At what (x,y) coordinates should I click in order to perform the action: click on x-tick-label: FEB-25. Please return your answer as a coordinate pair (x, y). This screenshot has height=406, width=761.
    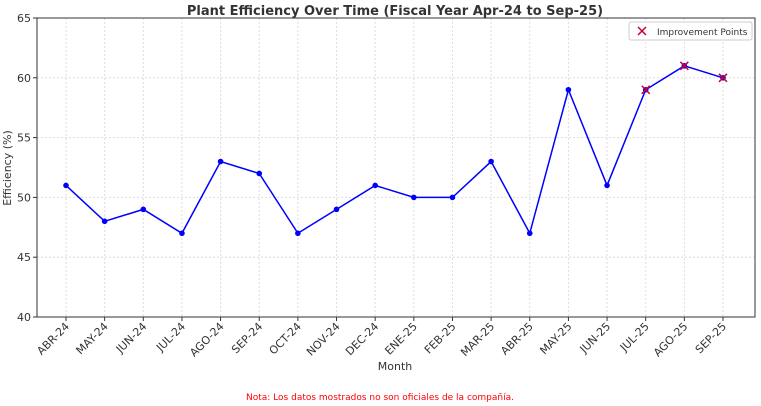
    Looking at the image, I should click on (440, 338).